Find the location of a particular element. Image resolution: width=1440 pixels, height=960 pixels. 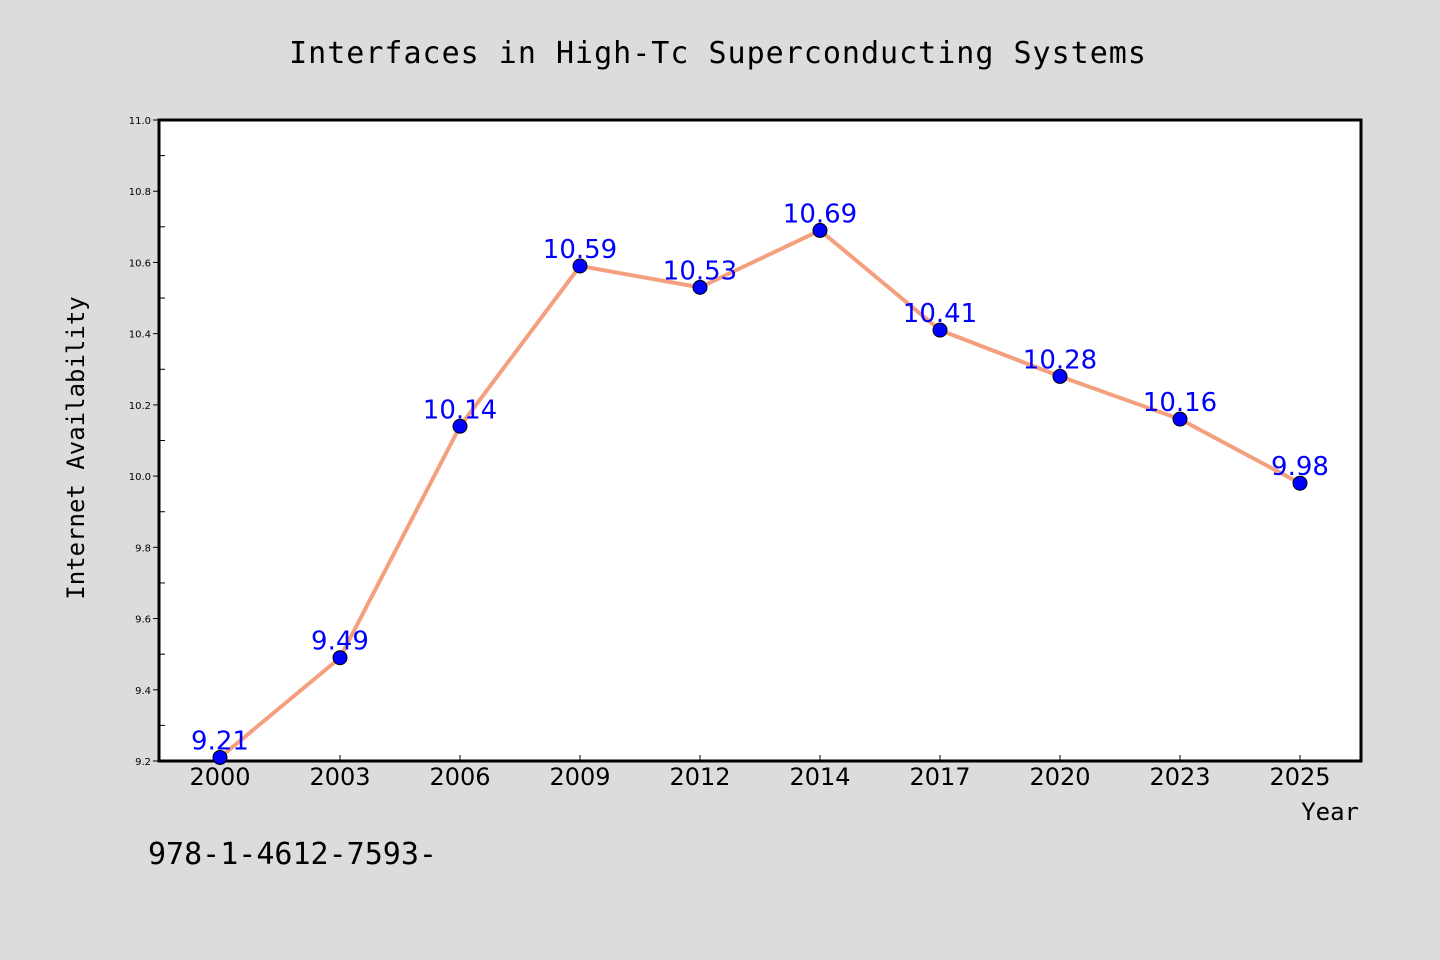

data-label: 10.53 is located at coordinates (700, 271).